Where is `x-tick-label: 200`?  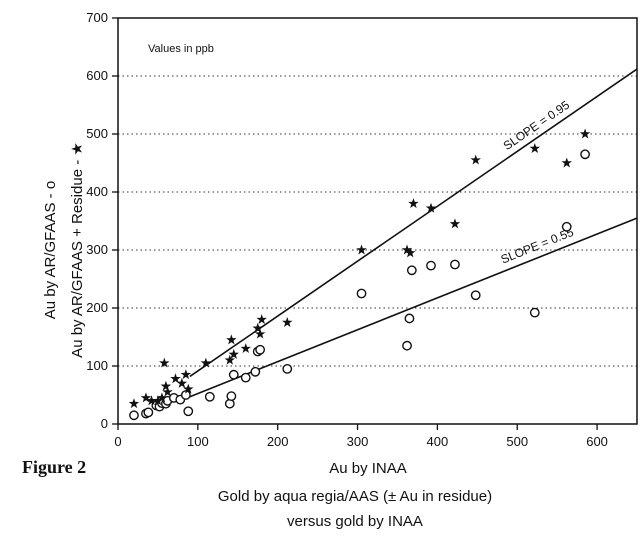
x-tick-label: 200 is located at coordinates (278, 441).